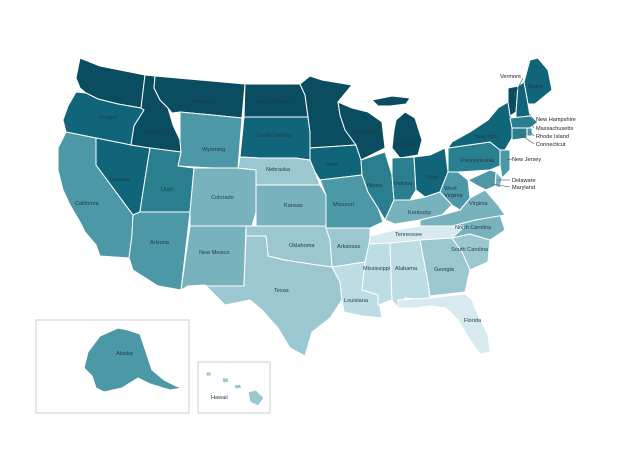 This screenshot has height=469, width=626. I want to click on label-texas: Texas, so click(281, 291).